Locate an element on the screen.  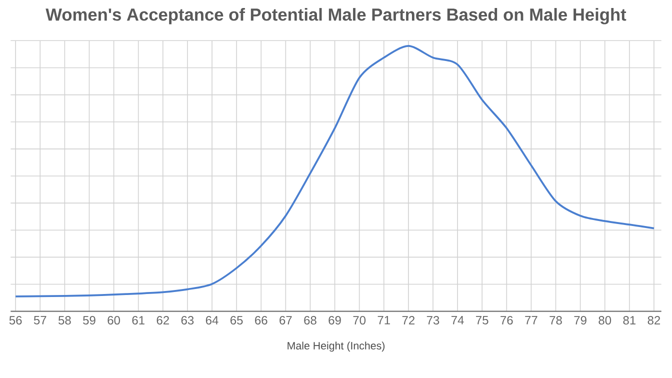
x-tick-label: 74 is located at coordinates (457, 320).